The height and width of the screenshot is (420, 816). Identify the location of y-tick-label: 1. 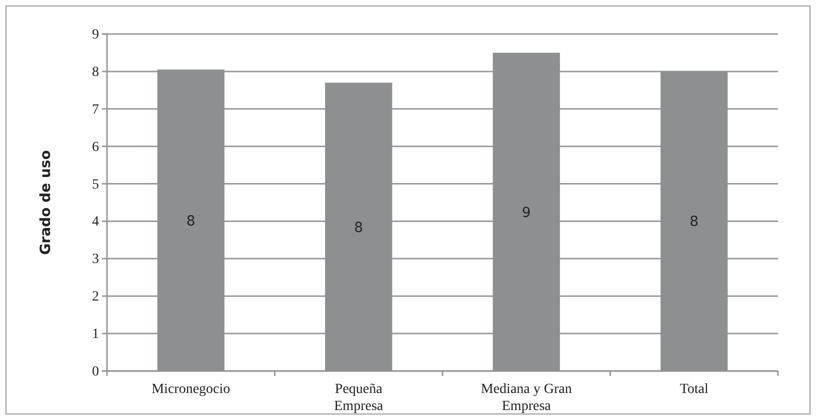
(95, 334).